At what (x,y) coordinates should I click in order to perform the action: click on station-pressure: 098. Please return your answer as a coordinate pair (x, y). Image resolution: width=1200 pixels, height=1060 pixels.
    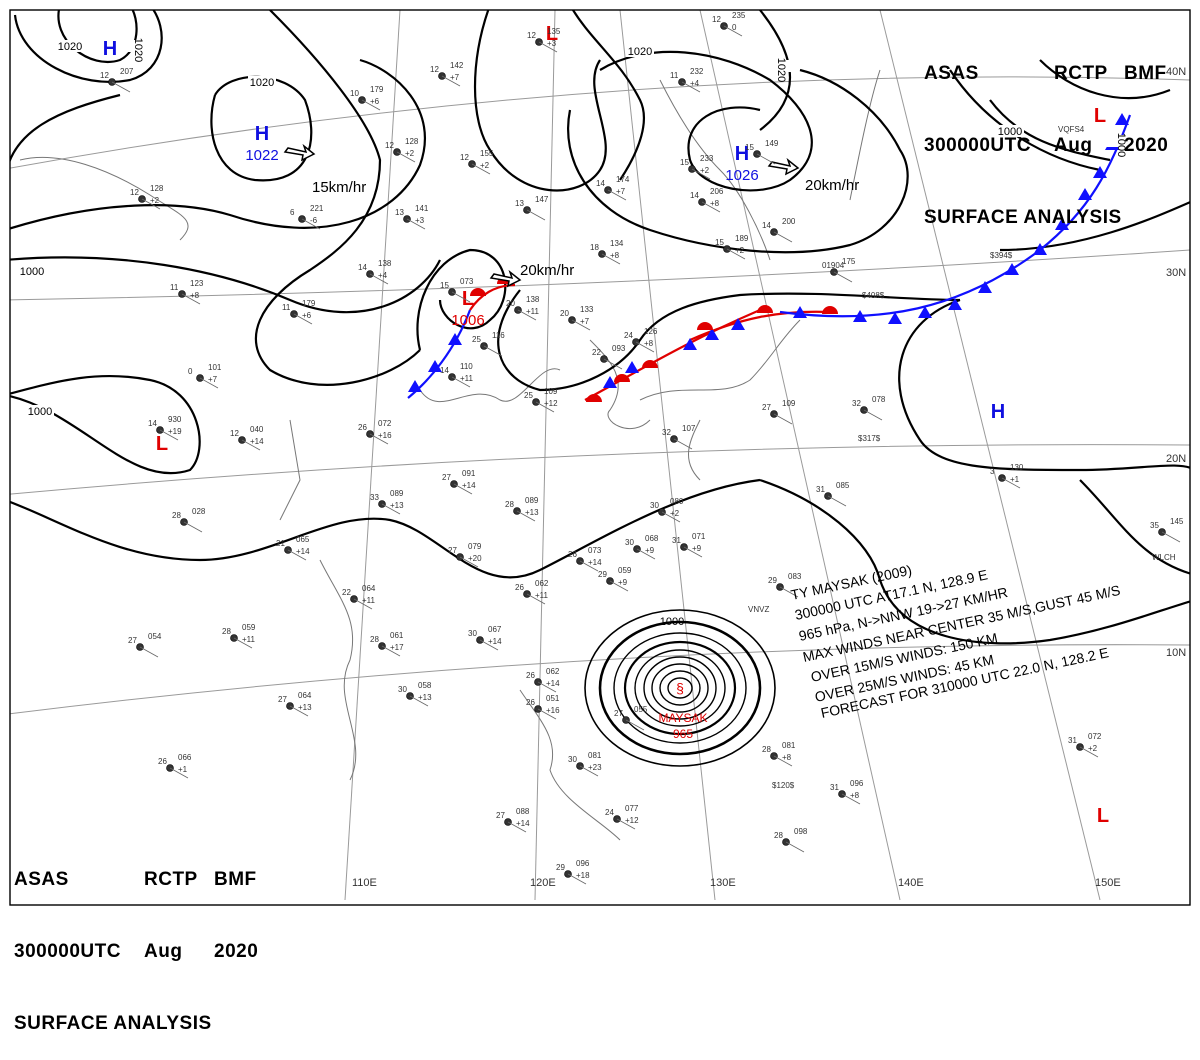
    Looking at the image, I should click on (801, 831).